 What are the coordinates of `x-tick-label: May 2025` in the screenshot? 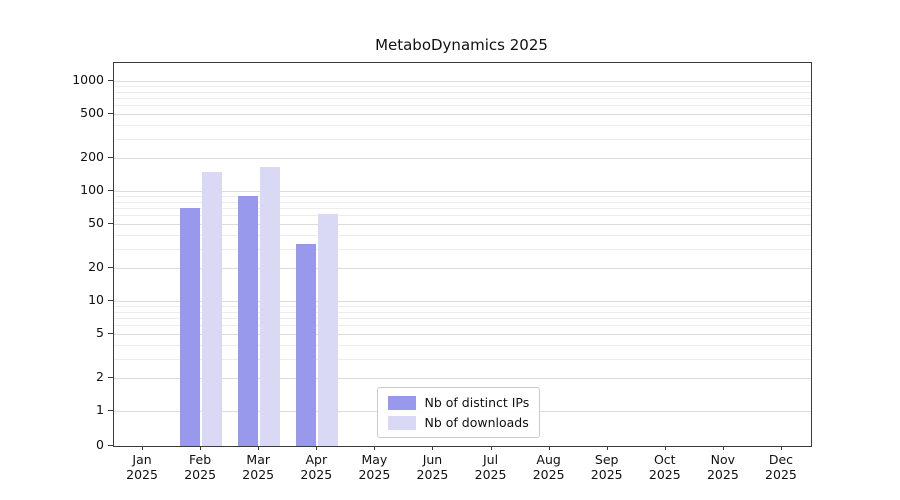 It's located at (374, 467).